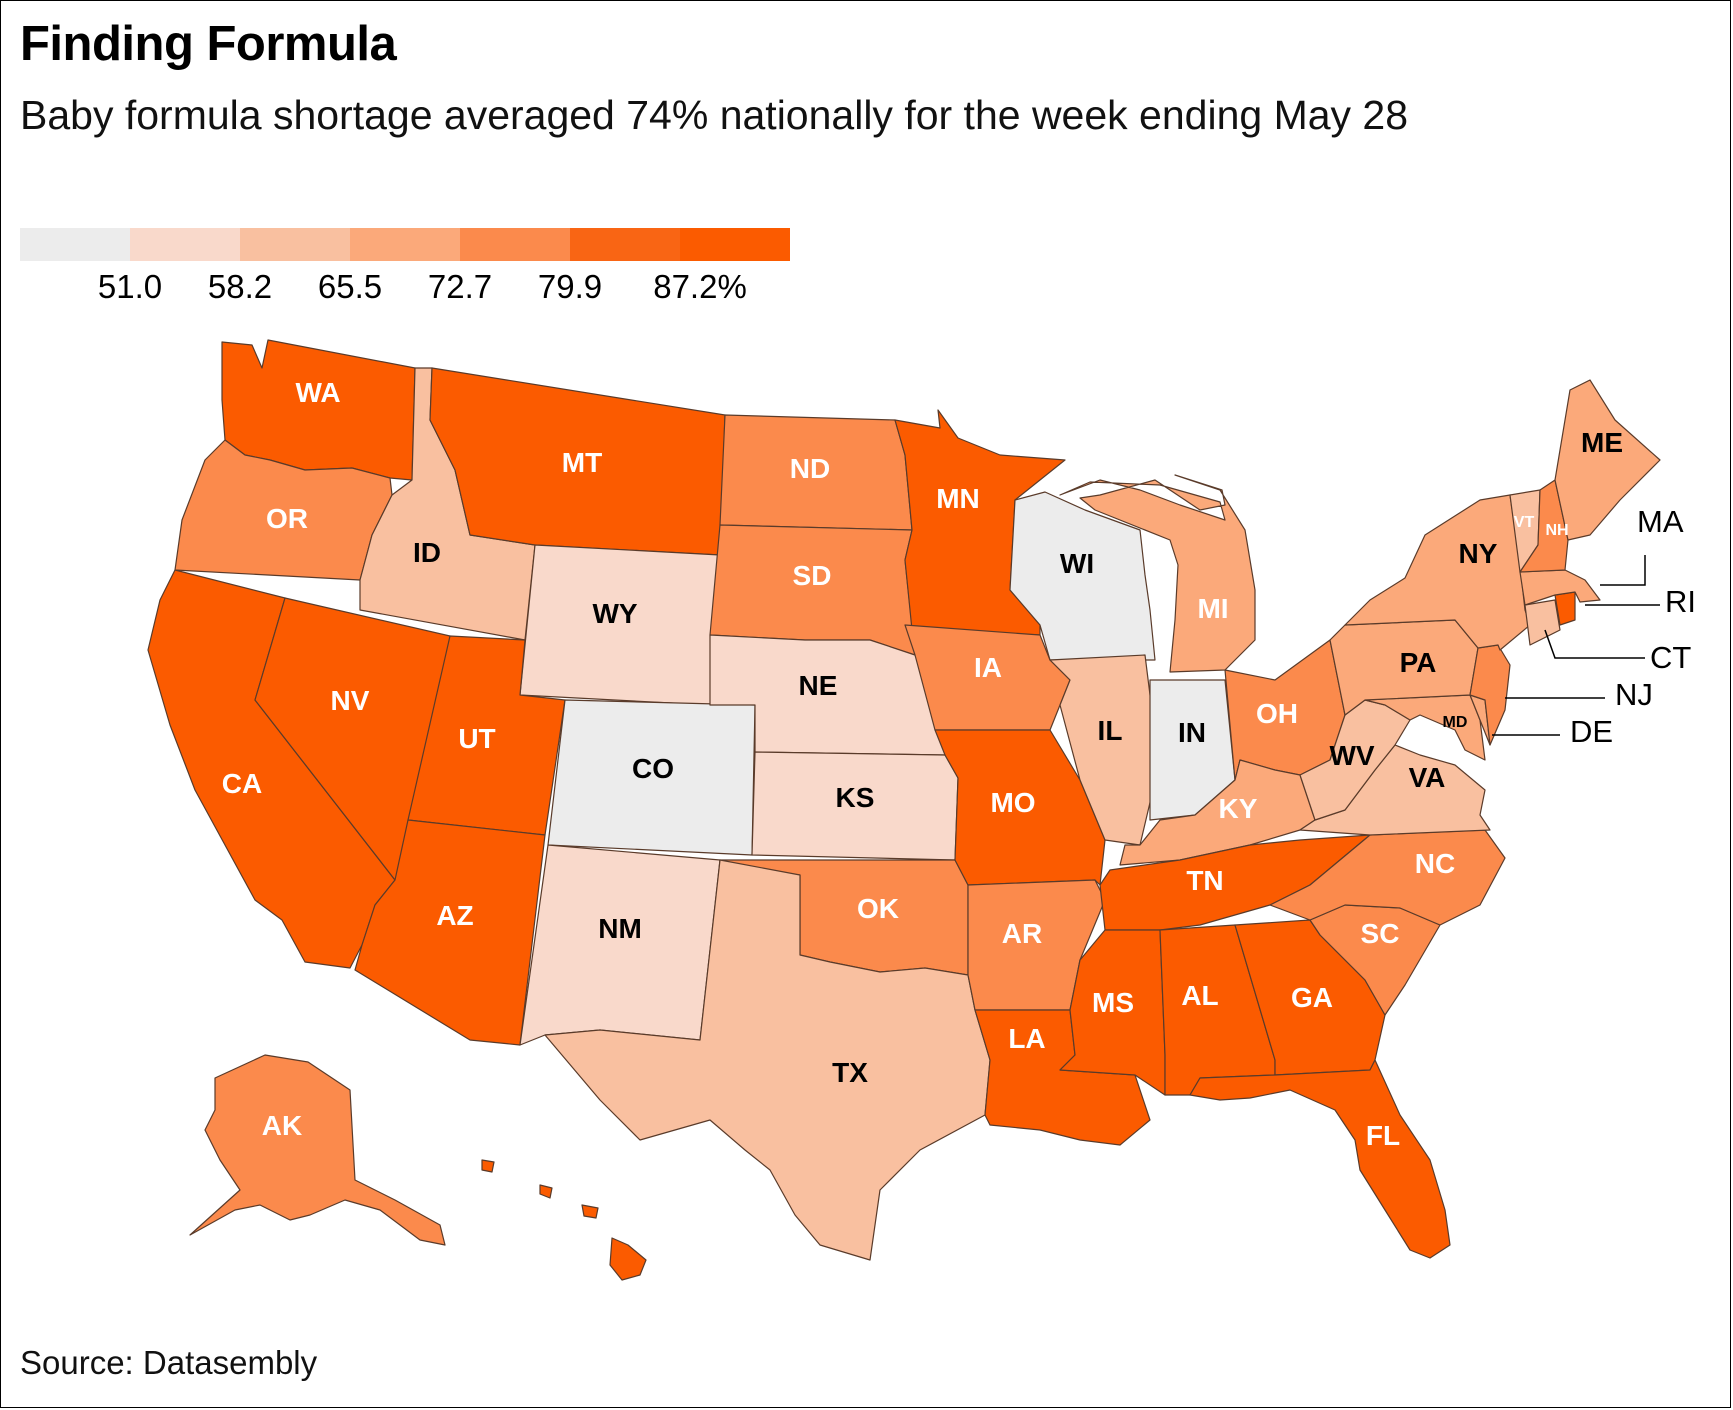 The image size is (1733, 1410). Describe the element at coordinates (818, 685) in the screenshot. I see `state-label-NE: NE` at that location.